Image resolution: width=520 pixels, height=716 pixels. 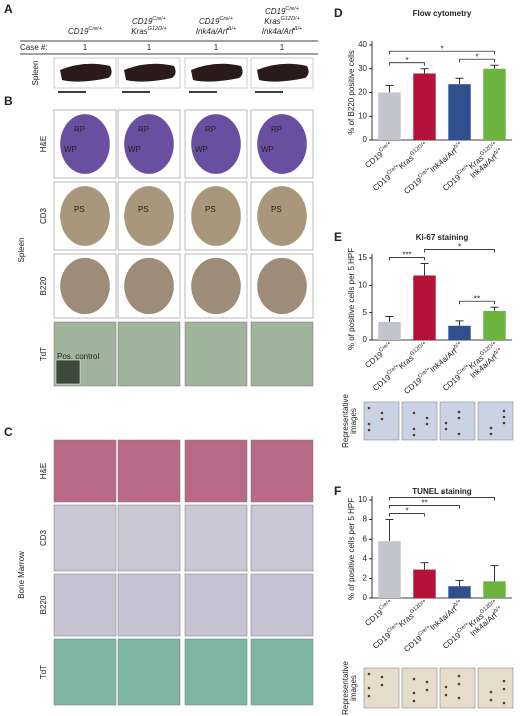 I want to click on y-tick-label: 0, so click(x=365, y=339).